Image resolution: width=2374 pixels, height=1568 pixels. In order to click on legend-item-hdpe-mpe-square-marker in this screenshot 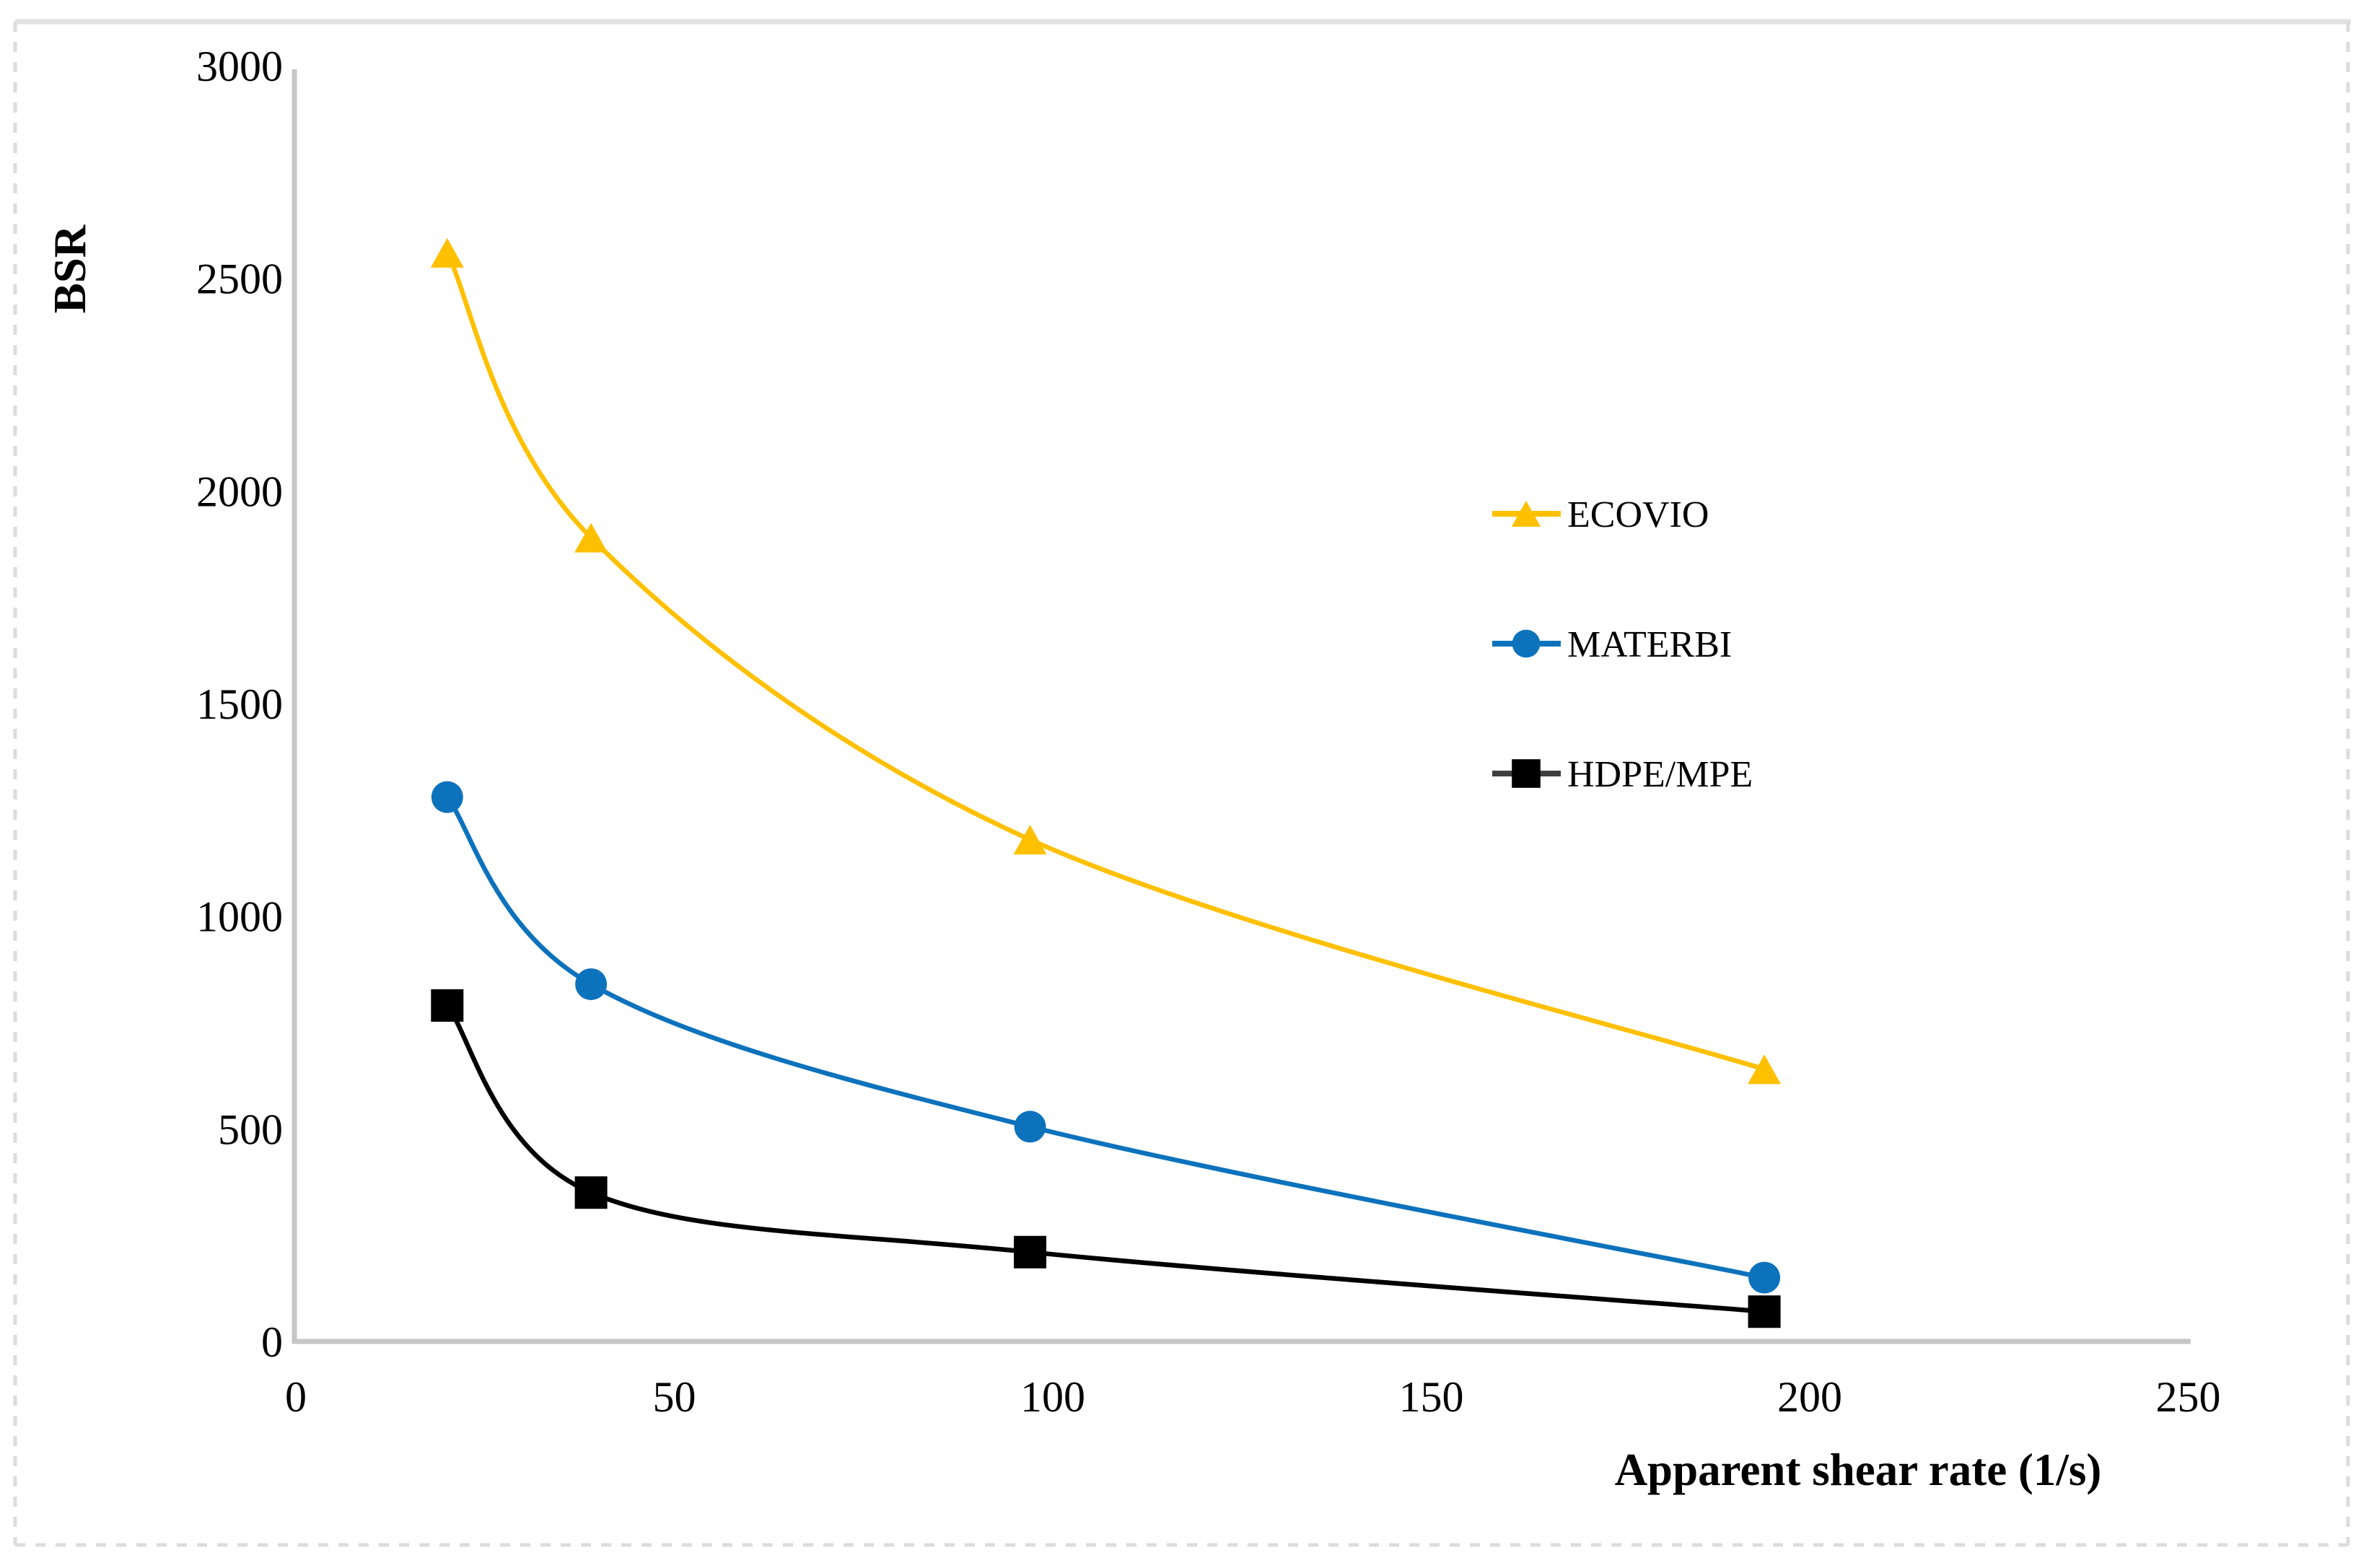, I will do `click(1526, 774)`.